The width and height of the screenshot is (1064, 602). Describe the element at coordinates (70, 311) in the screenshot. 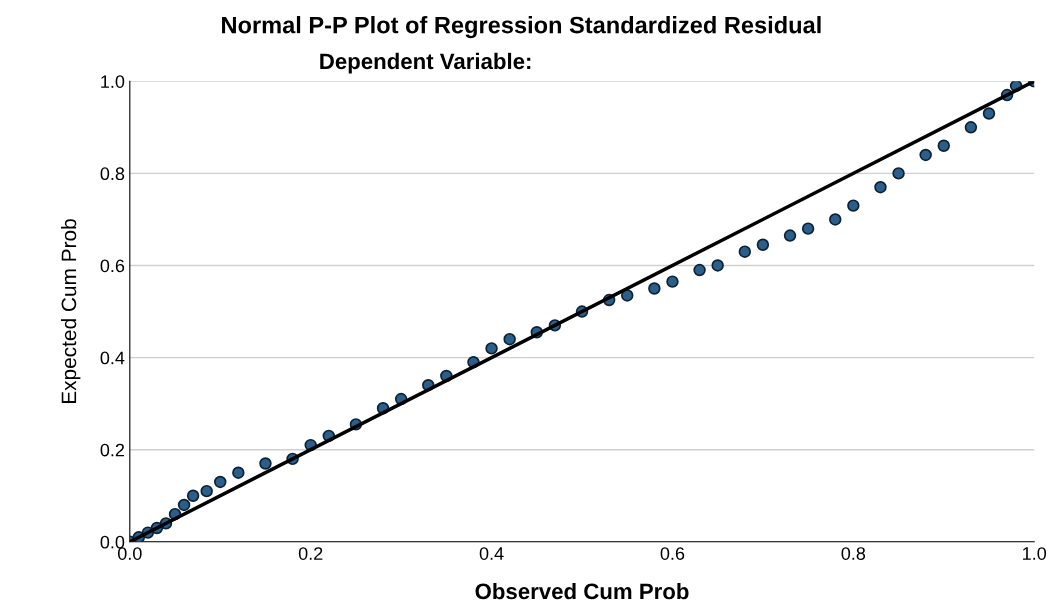

I see `y-axis-title: Expected Cum Prob` at that location.